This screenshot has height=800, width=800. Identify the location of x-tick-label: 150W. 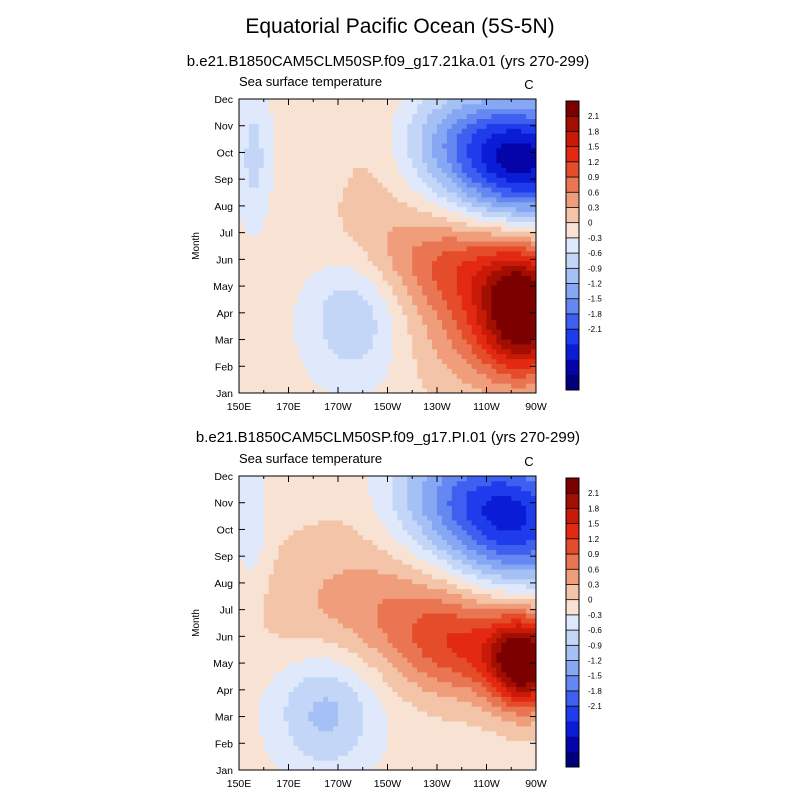
(388, 407).